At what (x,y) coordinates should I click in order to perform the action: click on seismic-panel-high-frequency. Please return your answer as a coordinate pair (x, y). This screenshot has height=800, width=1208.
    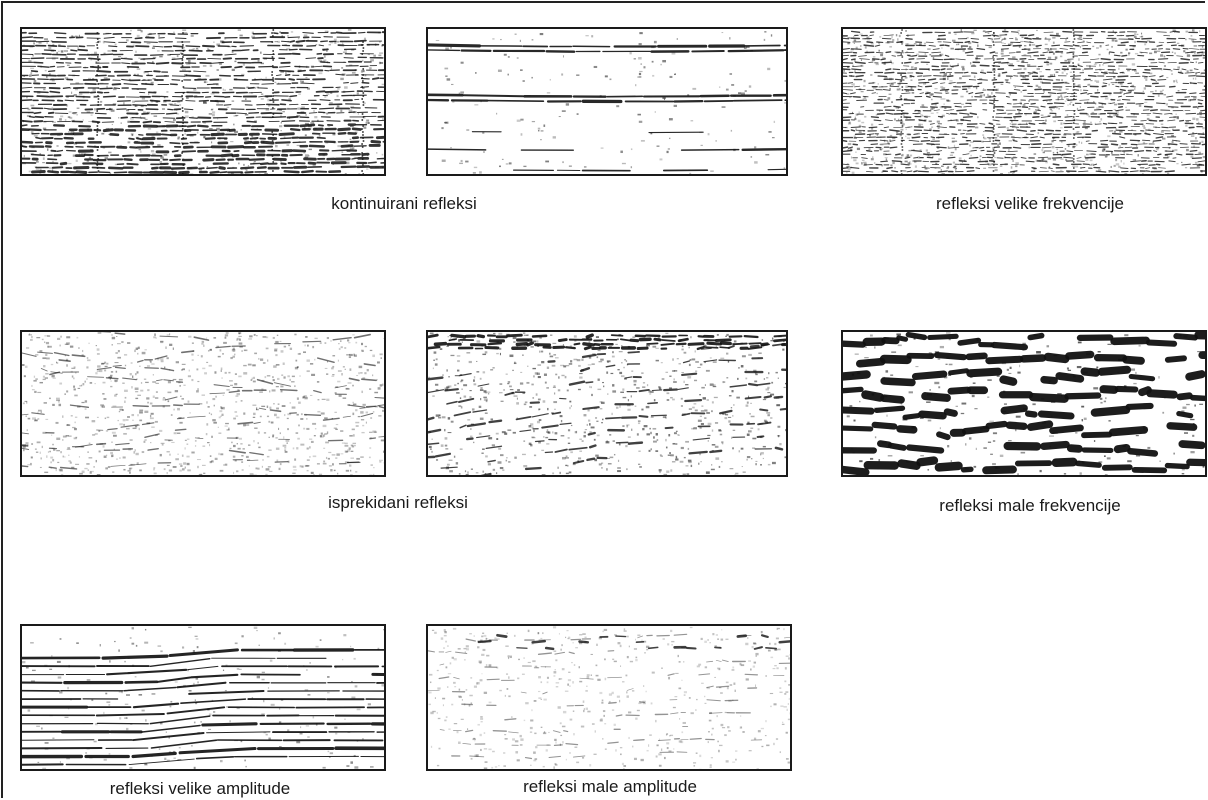
    Looking at the image, I should click on (1024, 101).